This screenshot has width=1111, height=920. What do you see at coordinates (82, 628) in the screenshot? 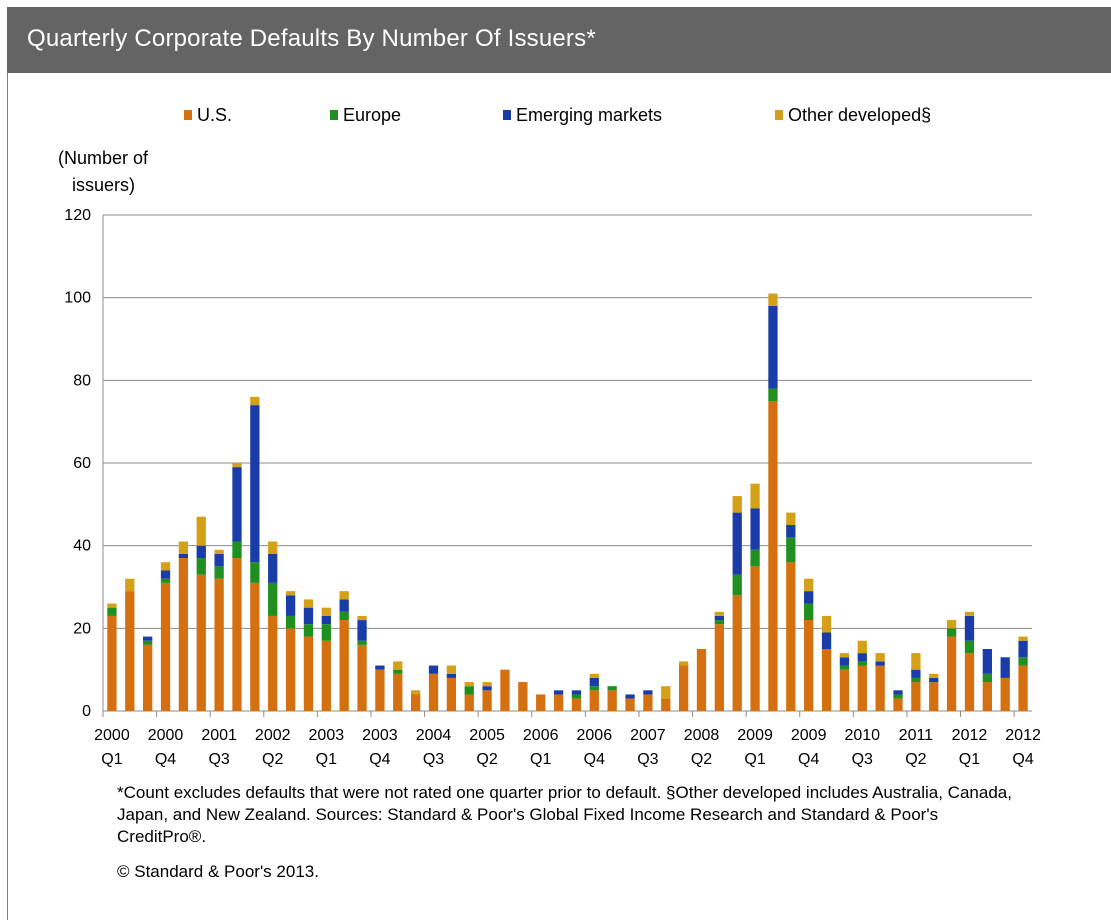
I see `y-tick-label: 20` at bounding box center [82, 628].